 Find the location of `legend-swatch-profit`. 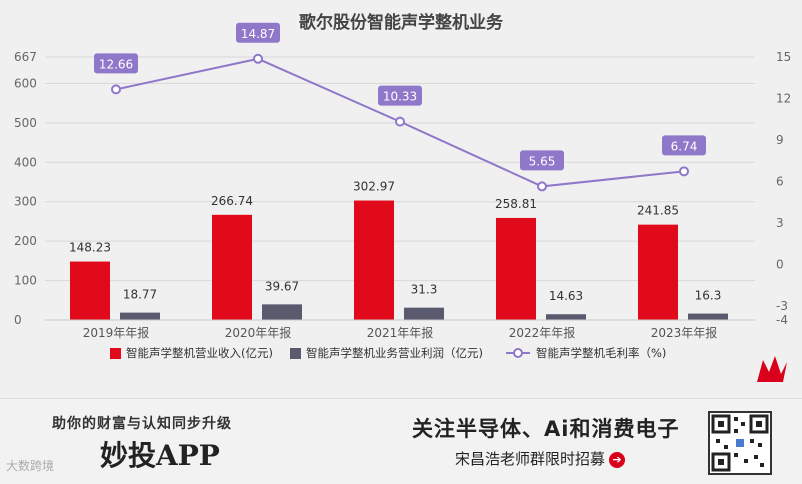

legend-swatch-profit is located at coordinates (295, 353).